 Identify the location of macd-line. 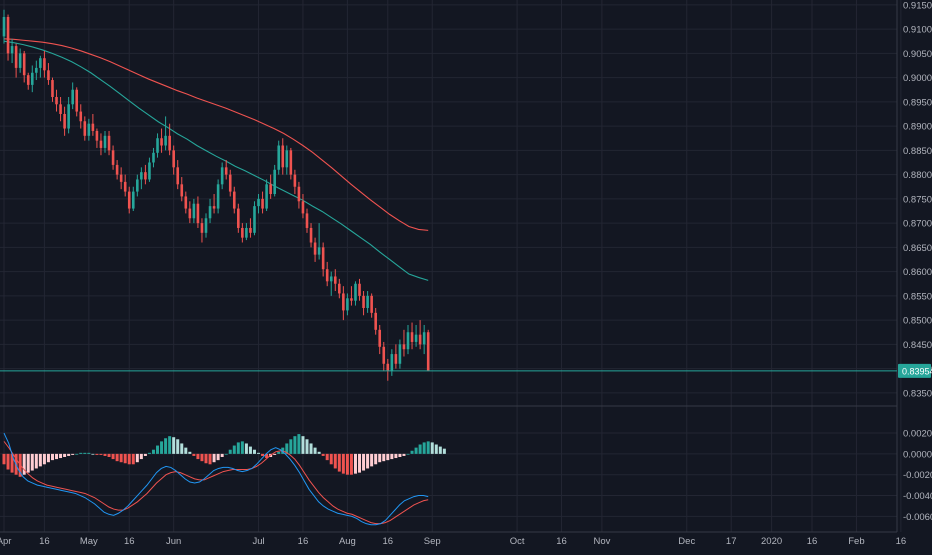
(216, 479).